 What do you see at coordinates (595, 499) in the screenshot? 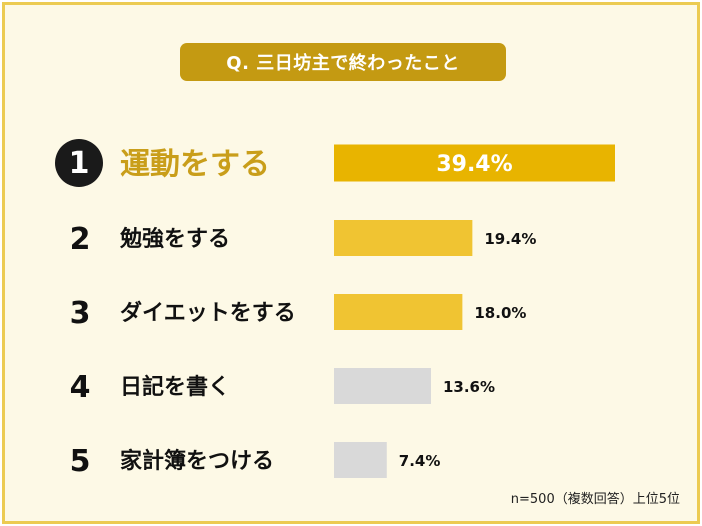
I see `sample-note: n=500（複数回答）上位5位` at bounding box center [595, 499].